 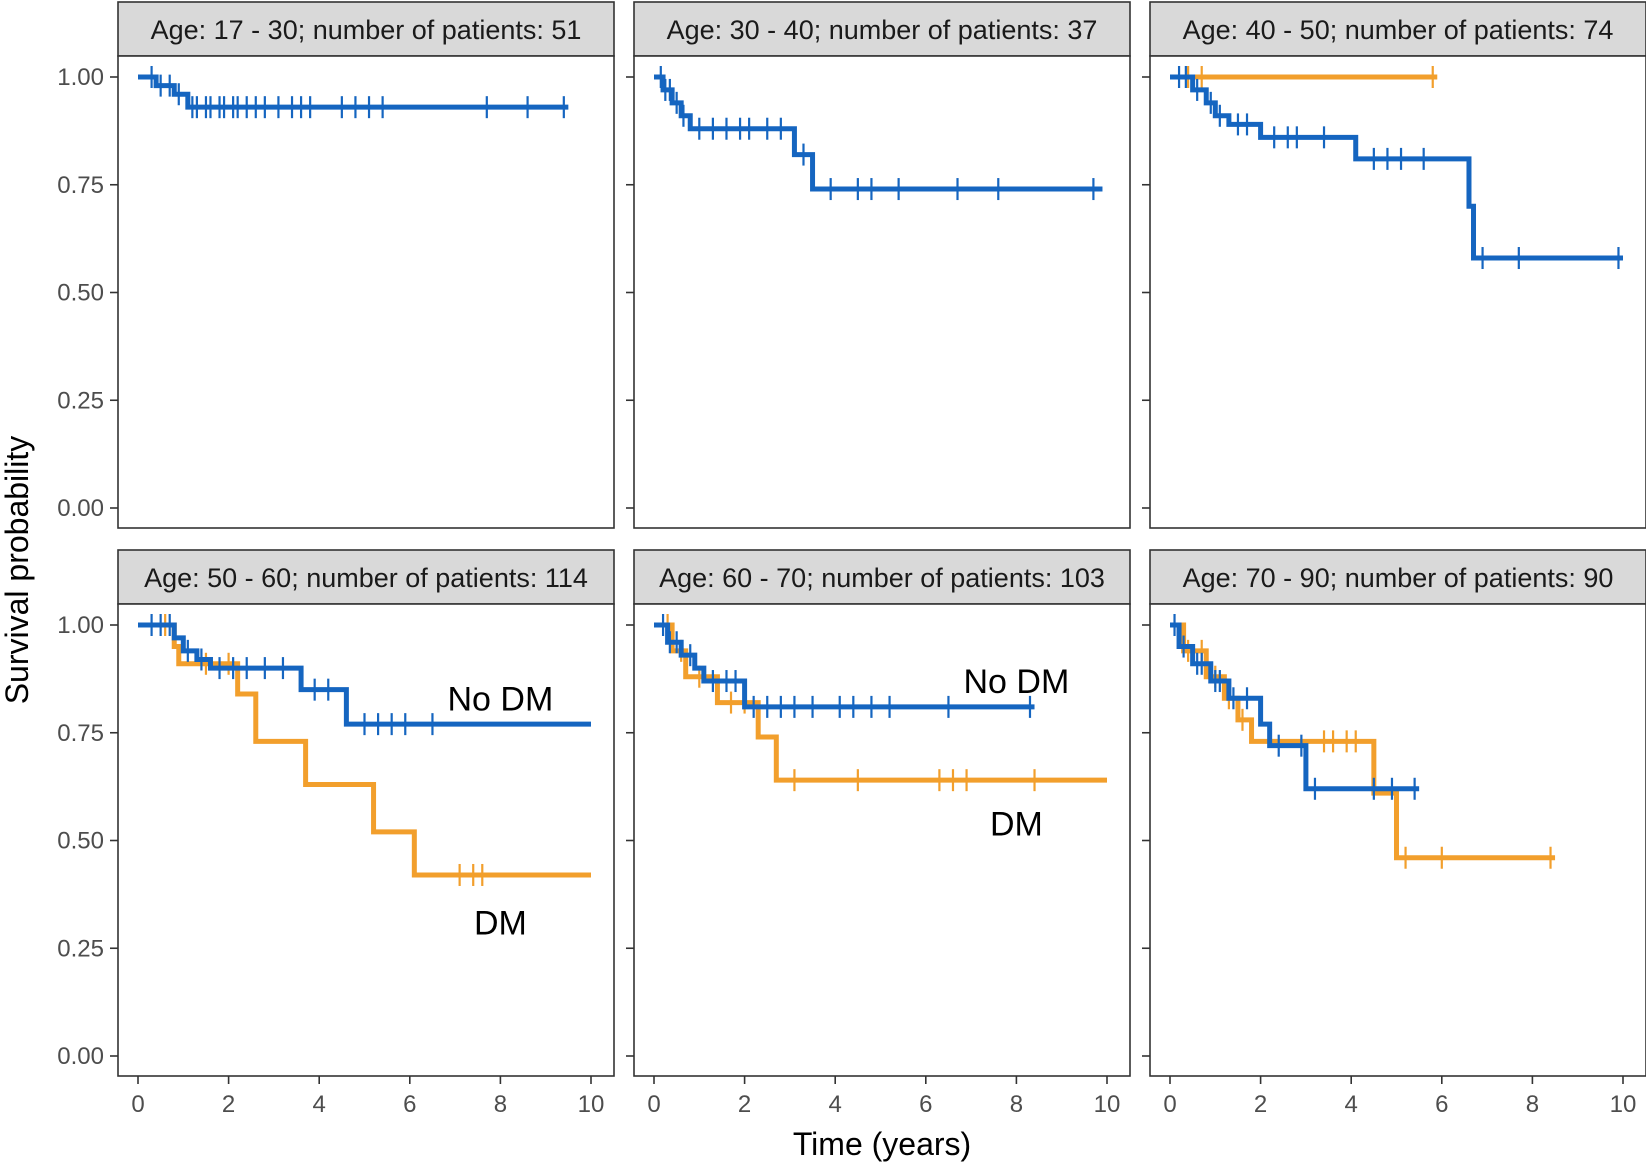 I want to click on panel-title: Age: 50 - 60; number of patients: 114, so click(x=366, y=578).